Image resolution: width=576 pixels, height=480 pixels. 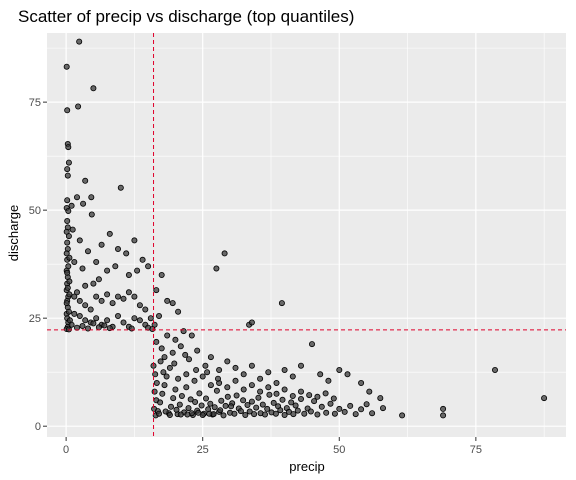 I want to click on x-tick-label: 25, so click(x=203, y=450).